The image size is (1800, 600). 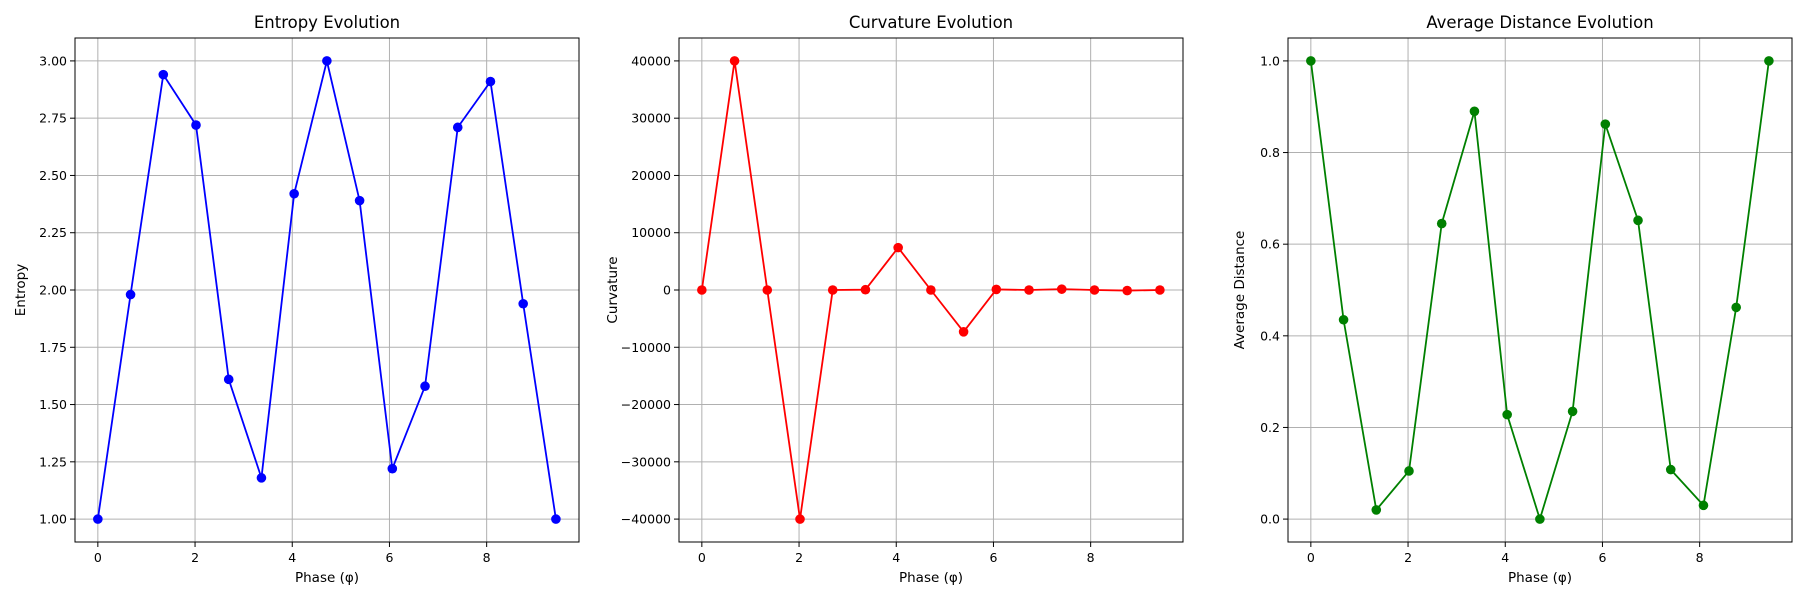 I want to click on y-tick-label: 2.25, so click(x=53, y=232).